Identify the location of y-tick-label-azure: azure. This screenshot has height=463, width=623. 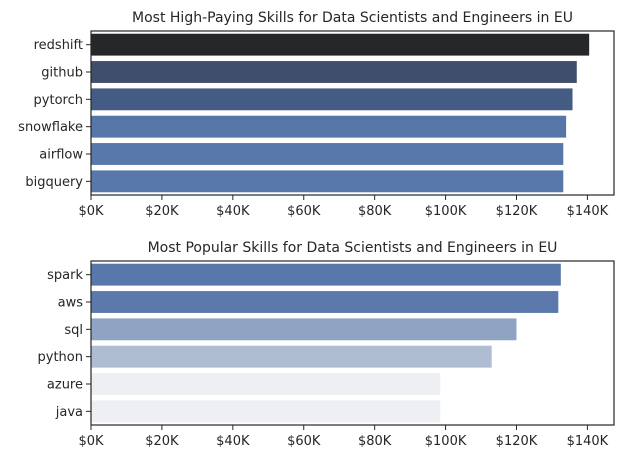
(65, 385).